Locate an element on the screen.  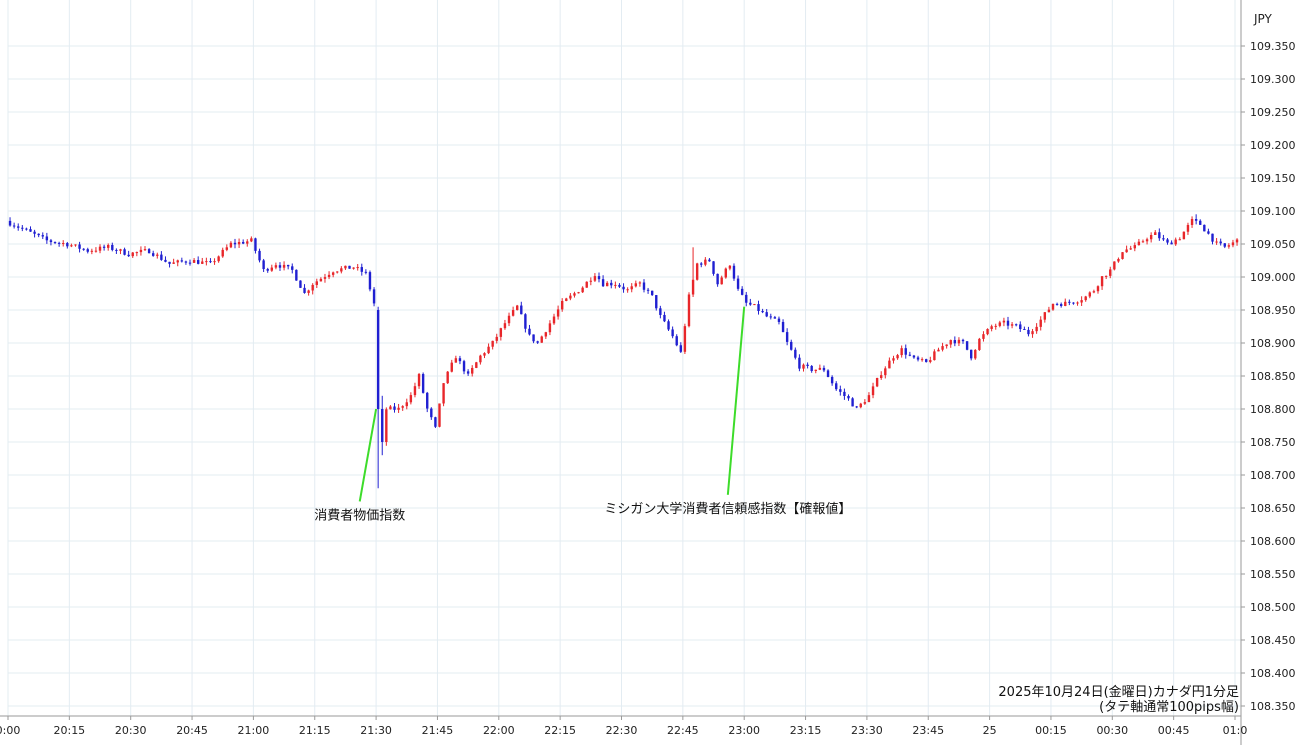
x-tick-label: 22:45 is located at coordinates (683, 730).